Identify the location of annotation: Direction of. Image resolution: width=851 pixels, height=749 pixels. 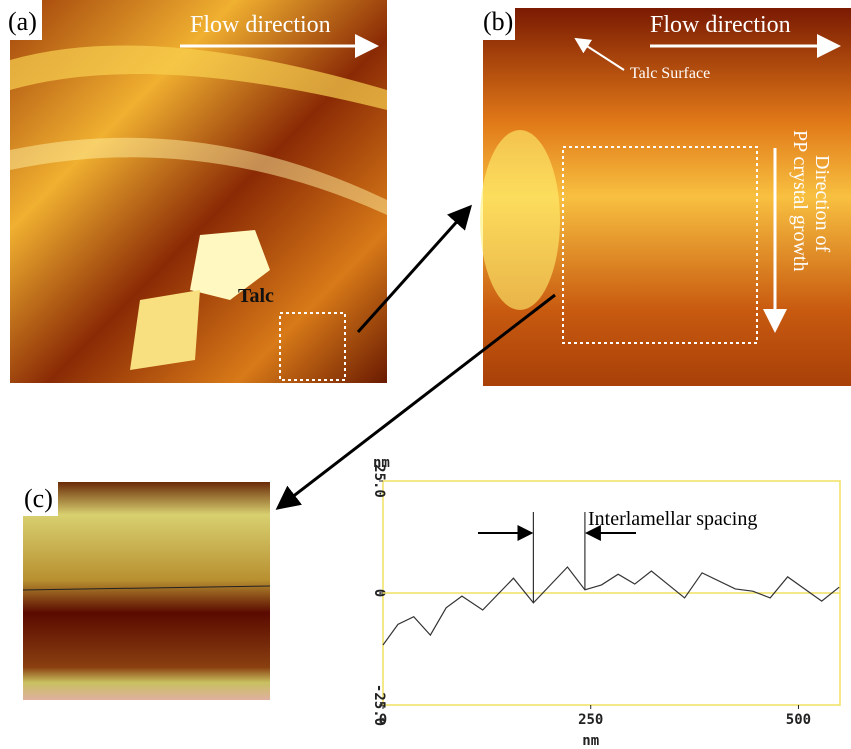
(822, 204).